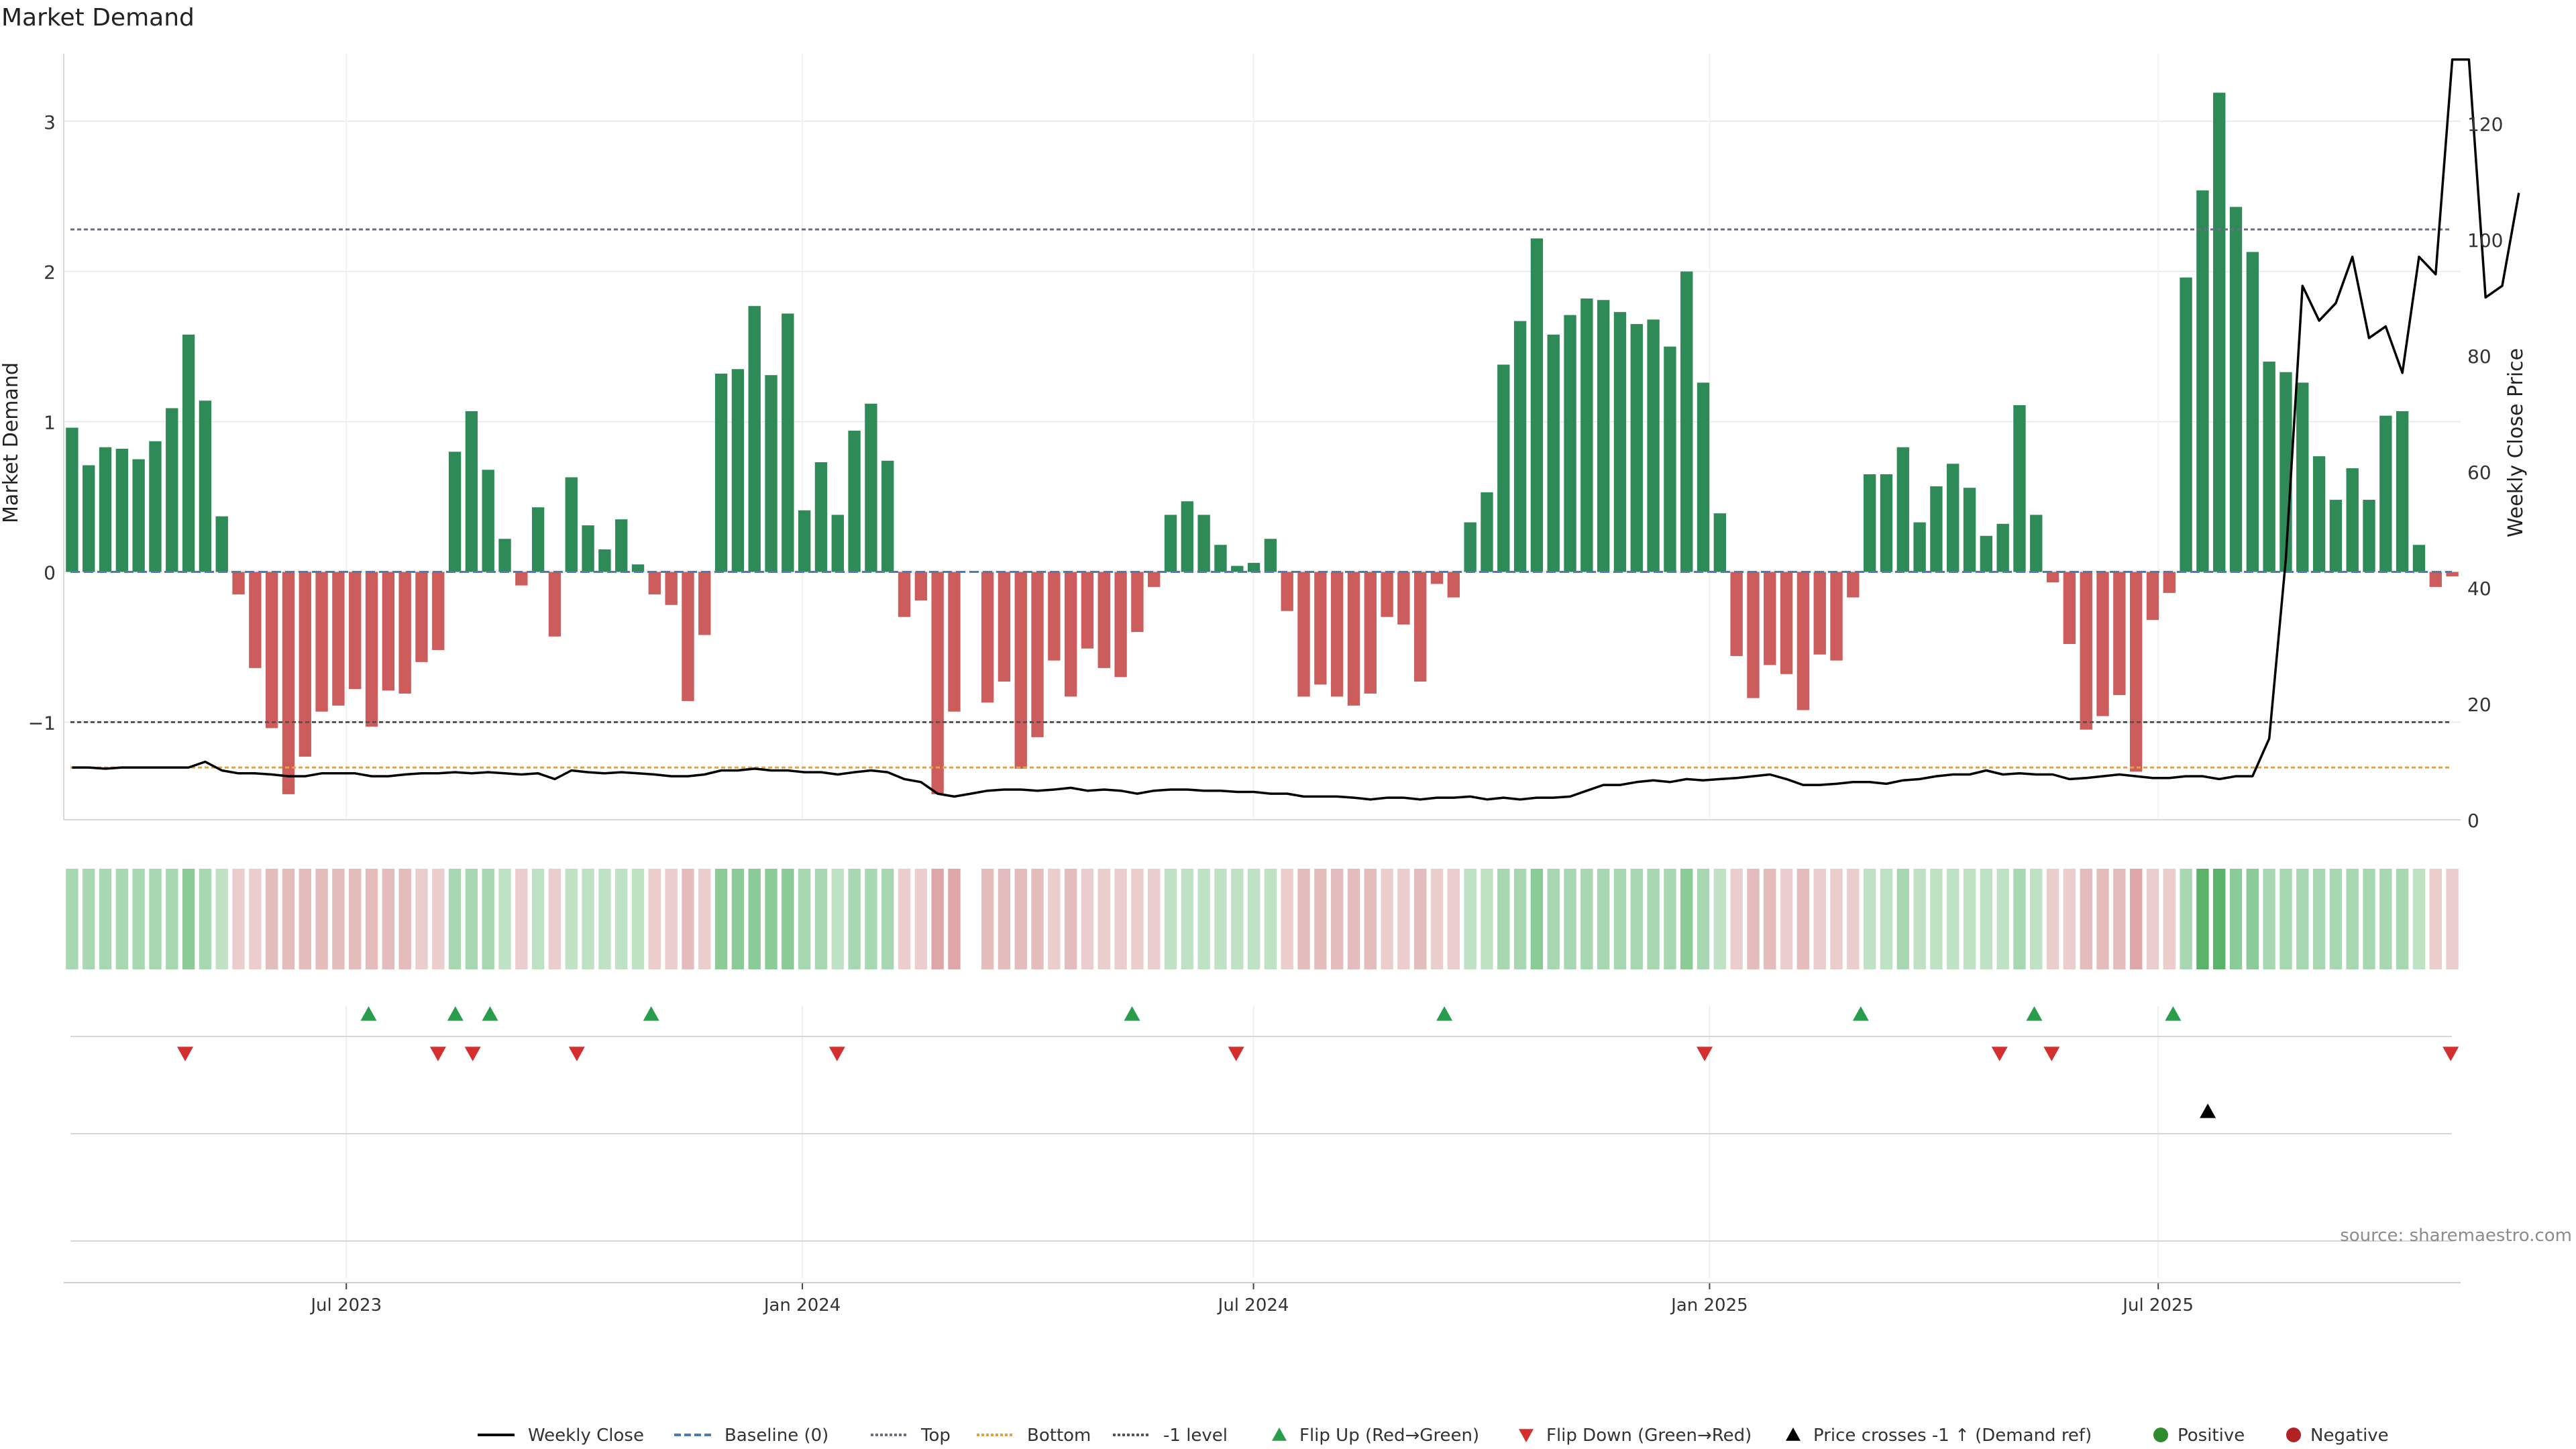 This screenshot has height=1449, width=2576. What do you see at coordinates (1649, 1436) in the screenshot?
I see `legend-label: Flip Down (Green→Red)` at bounding box center [1649, 1436].